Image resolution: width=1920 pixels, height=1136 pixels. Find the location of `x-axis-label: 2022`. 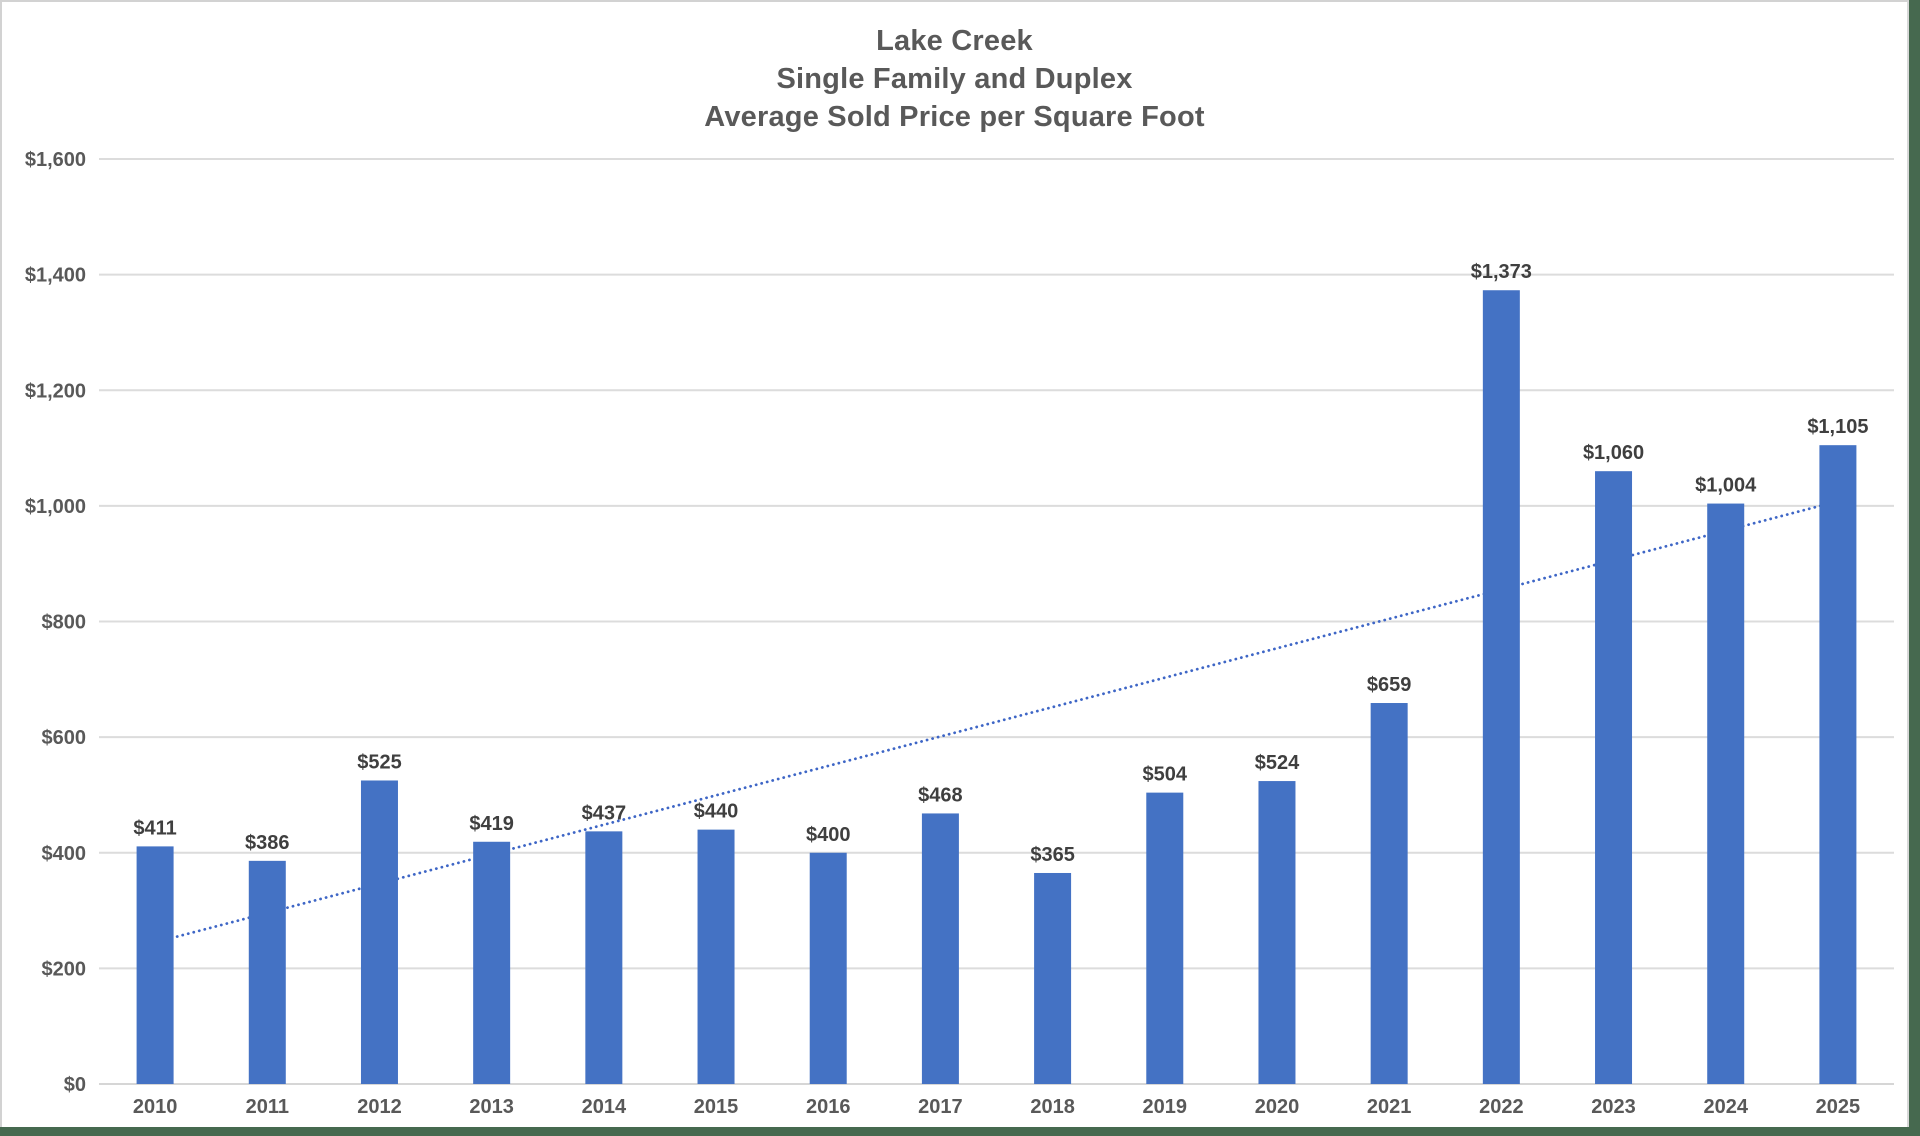

x-axis-label: 2022 is located at coordinates (1501, 1107).